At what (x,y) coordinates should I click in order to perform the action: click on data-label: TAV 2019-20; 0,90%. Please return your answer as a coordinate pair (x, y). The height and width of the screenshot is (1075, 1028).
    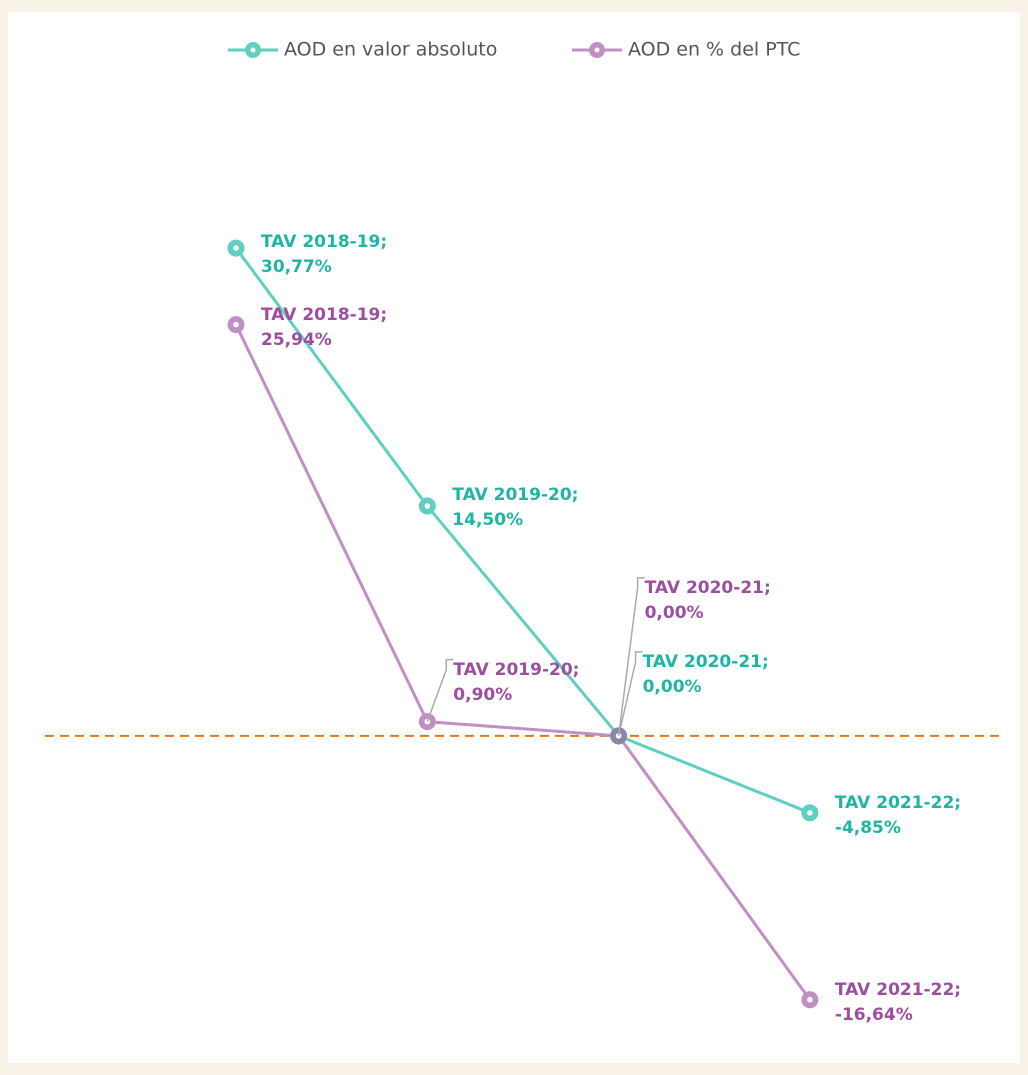
    Looking at the image, I should click on (516, 682).